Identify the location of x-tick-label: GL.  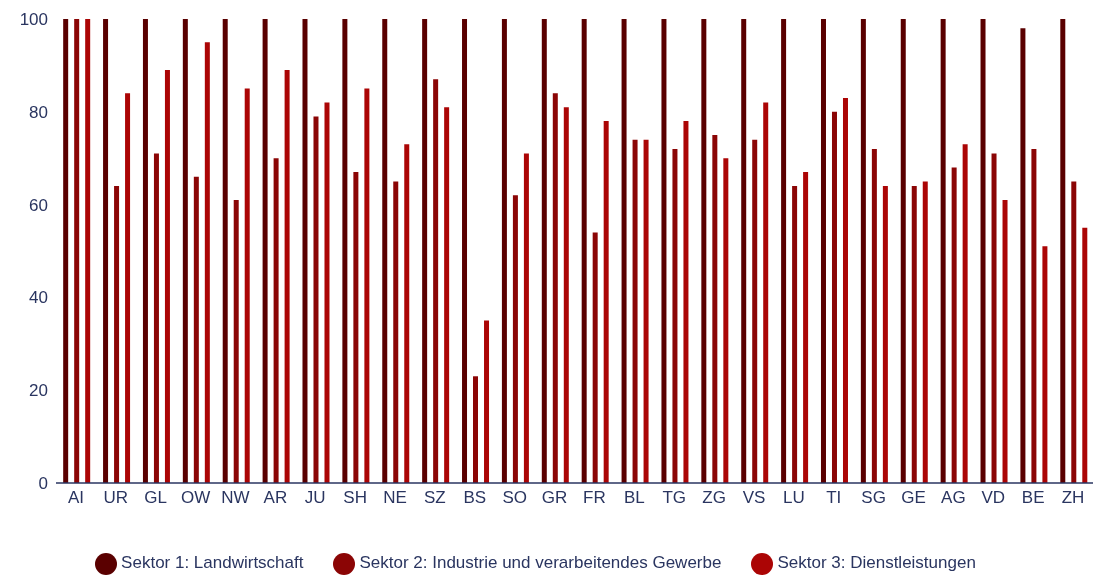
(156, 498).